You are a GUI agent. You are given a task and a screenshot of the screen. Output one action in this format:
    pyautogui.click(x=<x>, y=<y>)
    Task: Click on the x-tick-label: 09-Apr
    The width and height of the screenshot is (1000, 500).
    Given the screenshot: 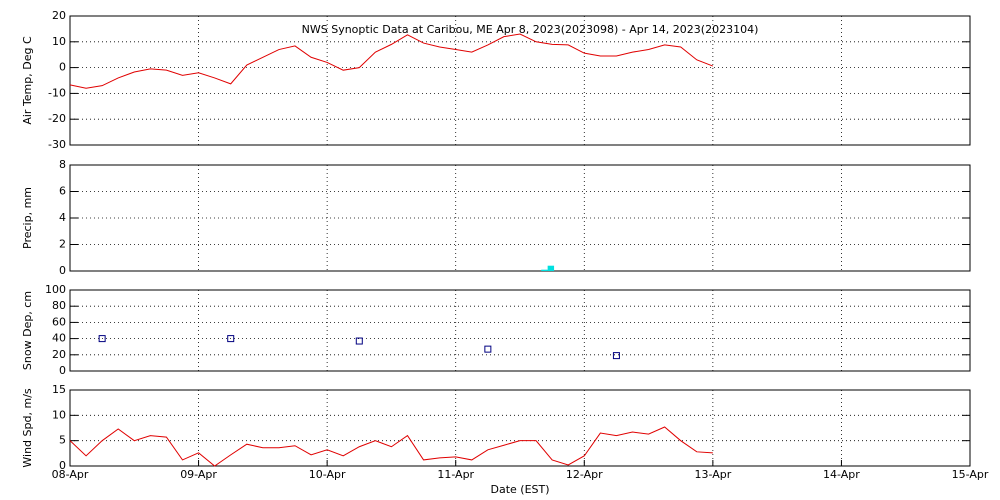 What is the action you would take?
    pyautogui.click(x=198, y=474)
    